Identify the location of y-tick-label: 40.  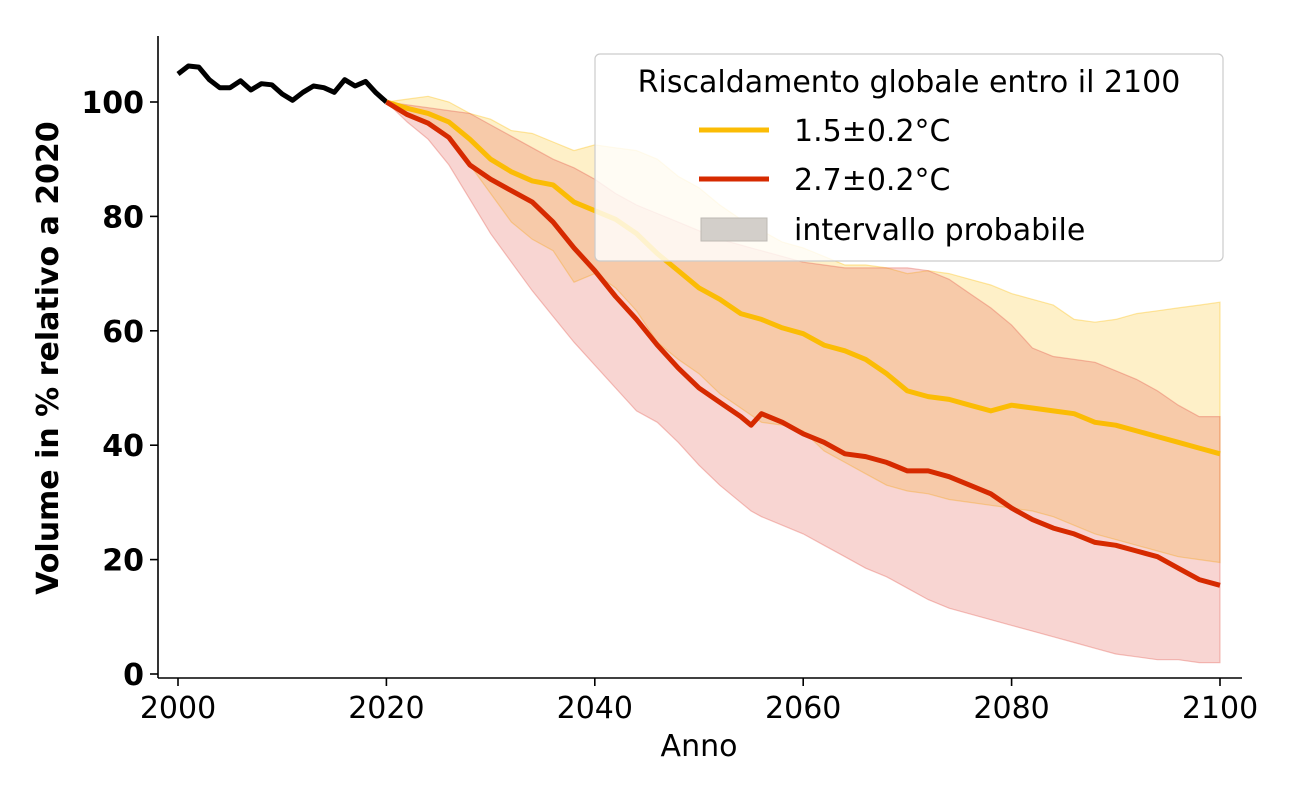
(123, 446).